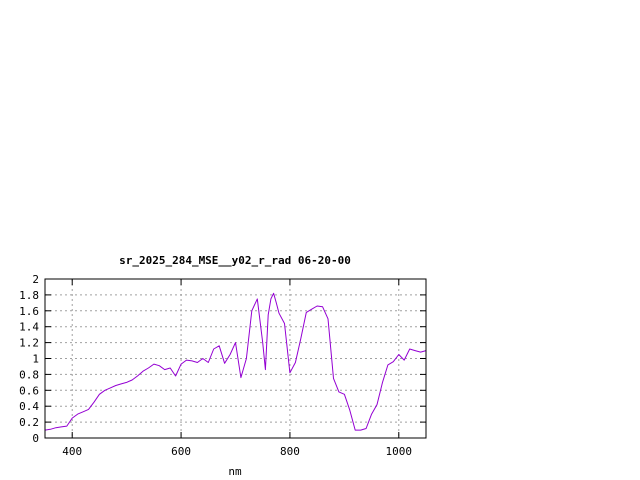  What do you see at coordinates (29, 311) in the screenshot?
I see `y-tick-label: 1.6` at bounding box center [29, 311].